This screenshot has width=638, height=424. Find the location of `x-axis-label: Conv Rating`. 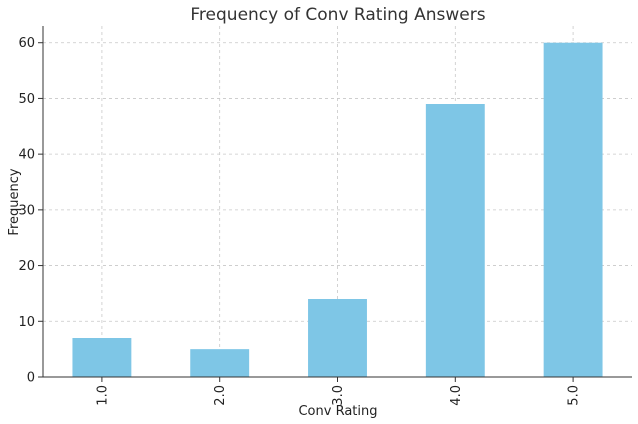

x-axis-label: Conv Rating is located at coordinates (337, 411).